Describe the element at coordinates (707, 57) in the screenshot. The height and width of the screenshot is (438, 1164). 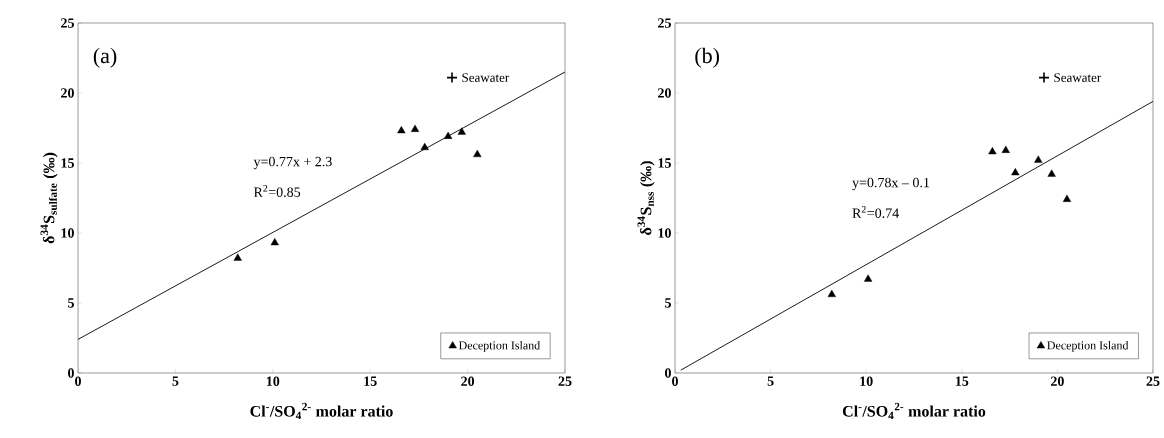
I see `annotation: (b)` at that location.